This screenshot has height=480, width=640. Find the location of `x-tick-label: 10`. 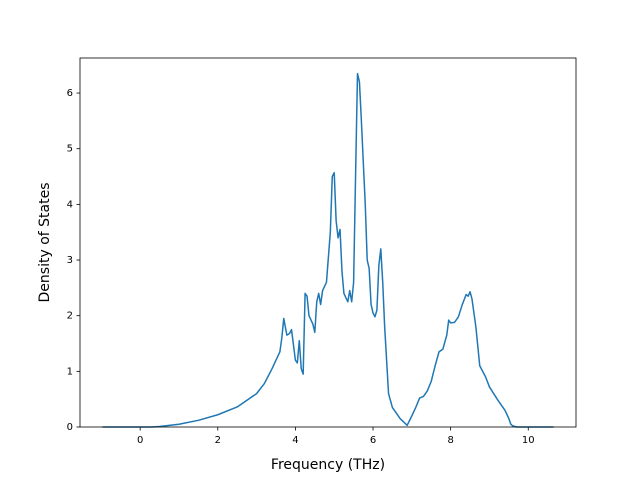

x-tick-label: 10 is located at coordinates (528, 440).